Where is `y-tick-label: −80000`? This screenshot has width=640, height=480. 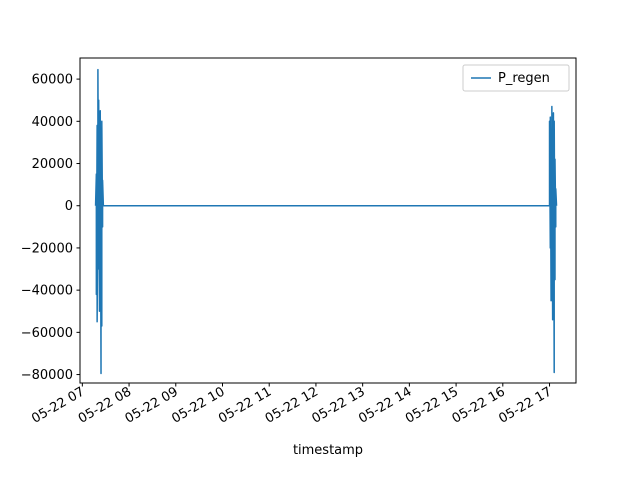
y-tick-label: −80000 is located at coordinates (47, 375).